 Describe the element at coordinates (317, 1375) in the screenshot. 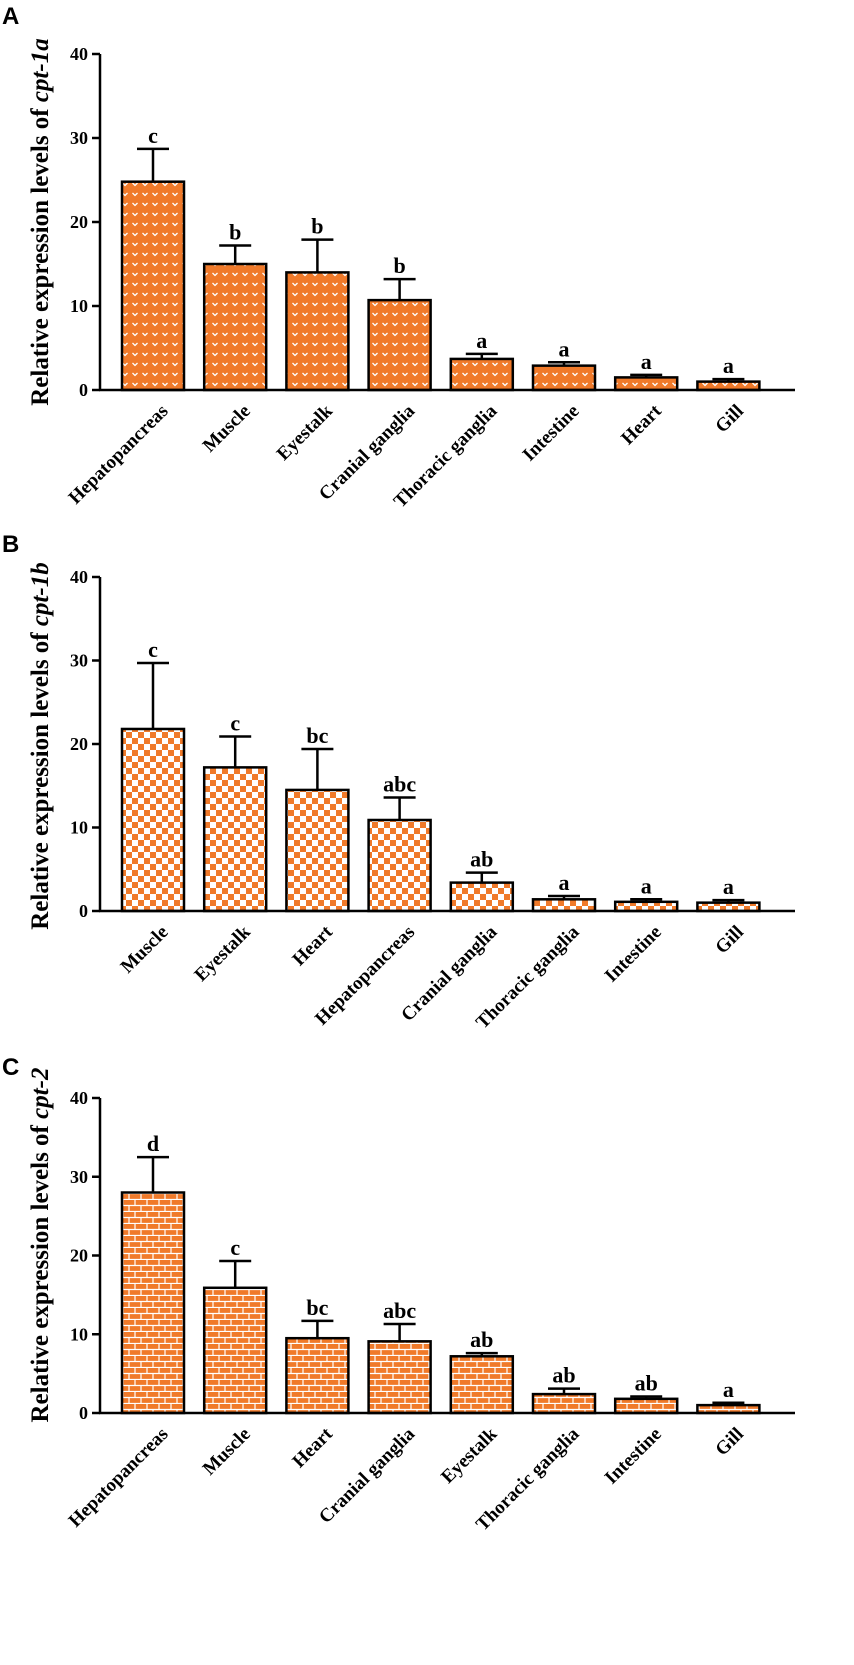

I see `panel-c-bar-heart` at that location.